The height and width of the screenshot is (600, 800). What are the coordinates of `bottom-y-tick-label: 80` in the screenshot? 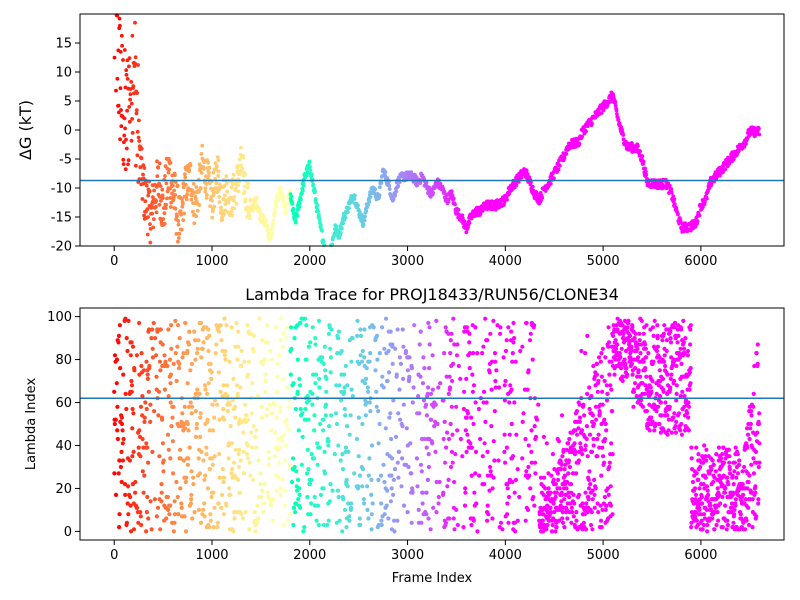 It's located at (63, 360).